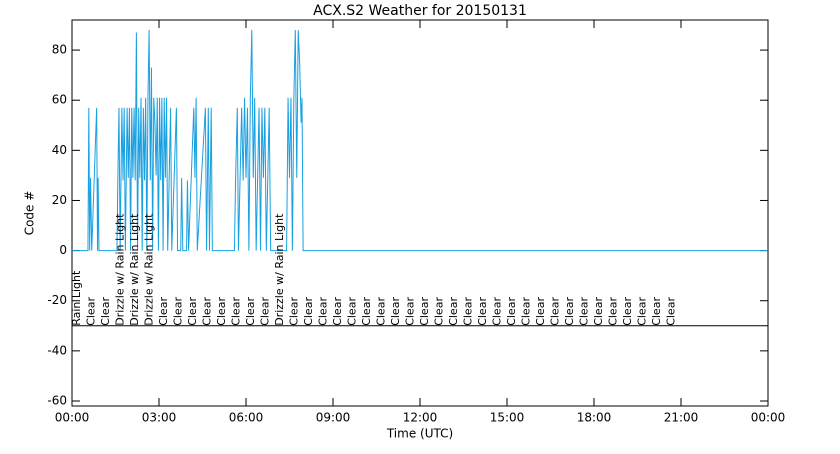 This screenshot has height=454, width=840. What do you see at coordinates (419, 434) in the screenshot?
I see `x-axis-label: Time (UTC)` at bounding box center [419, 434].